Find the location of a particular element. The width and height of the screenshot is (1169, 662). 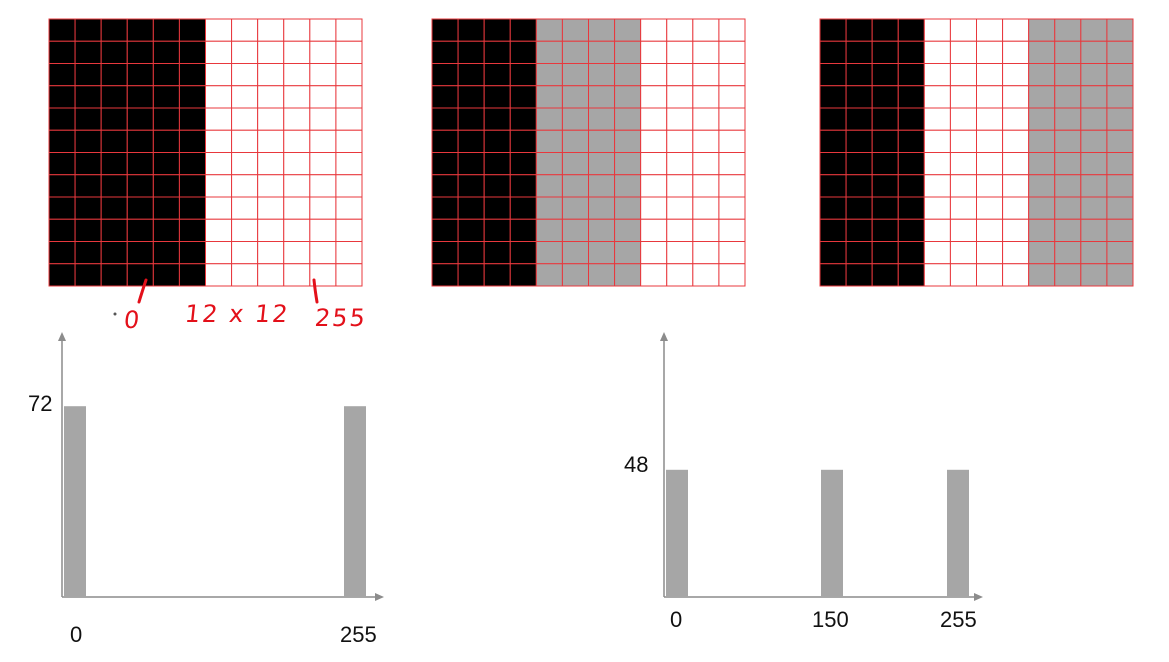

image-grid-three-level-a is located at coordinates (588, 152).